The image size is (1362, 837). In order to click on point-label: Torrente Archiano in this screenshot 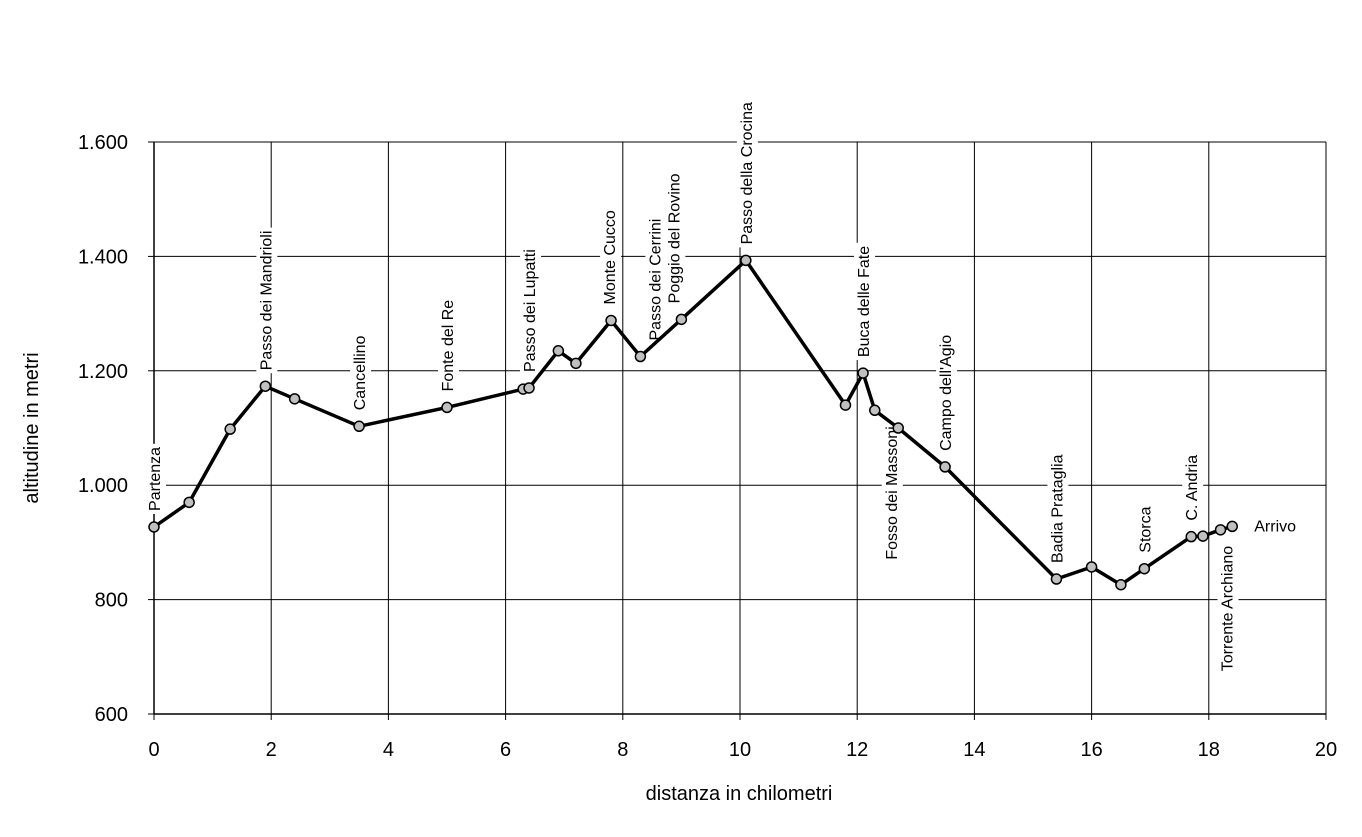, I will do `click(1228, 609)`.